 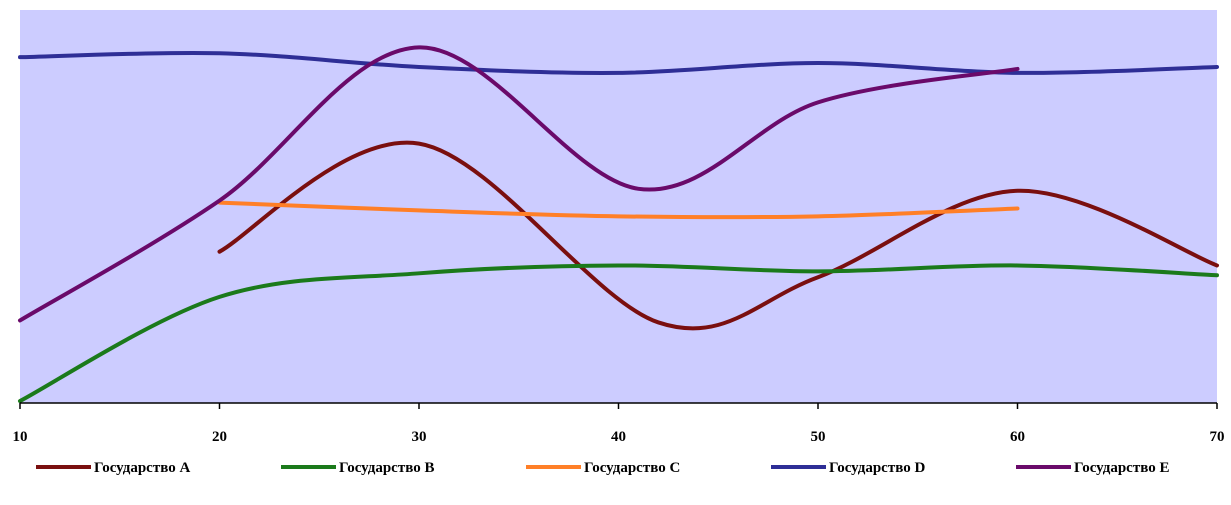 I want to click on legend-label-3: Государство C, so click(x=632, y=468).